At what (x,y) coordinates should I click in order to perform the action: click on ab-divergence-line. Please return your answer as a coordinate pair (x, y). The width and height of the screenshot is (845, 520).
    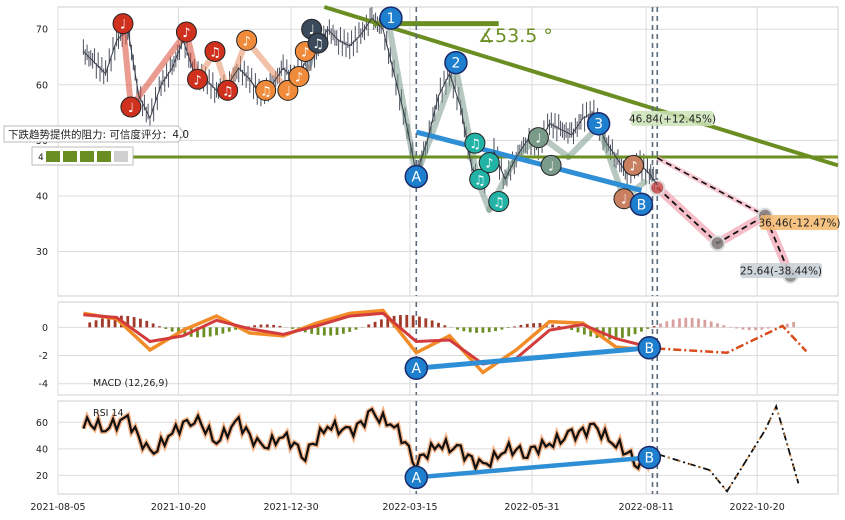
    Looking at the image, I should click on (529, 161).